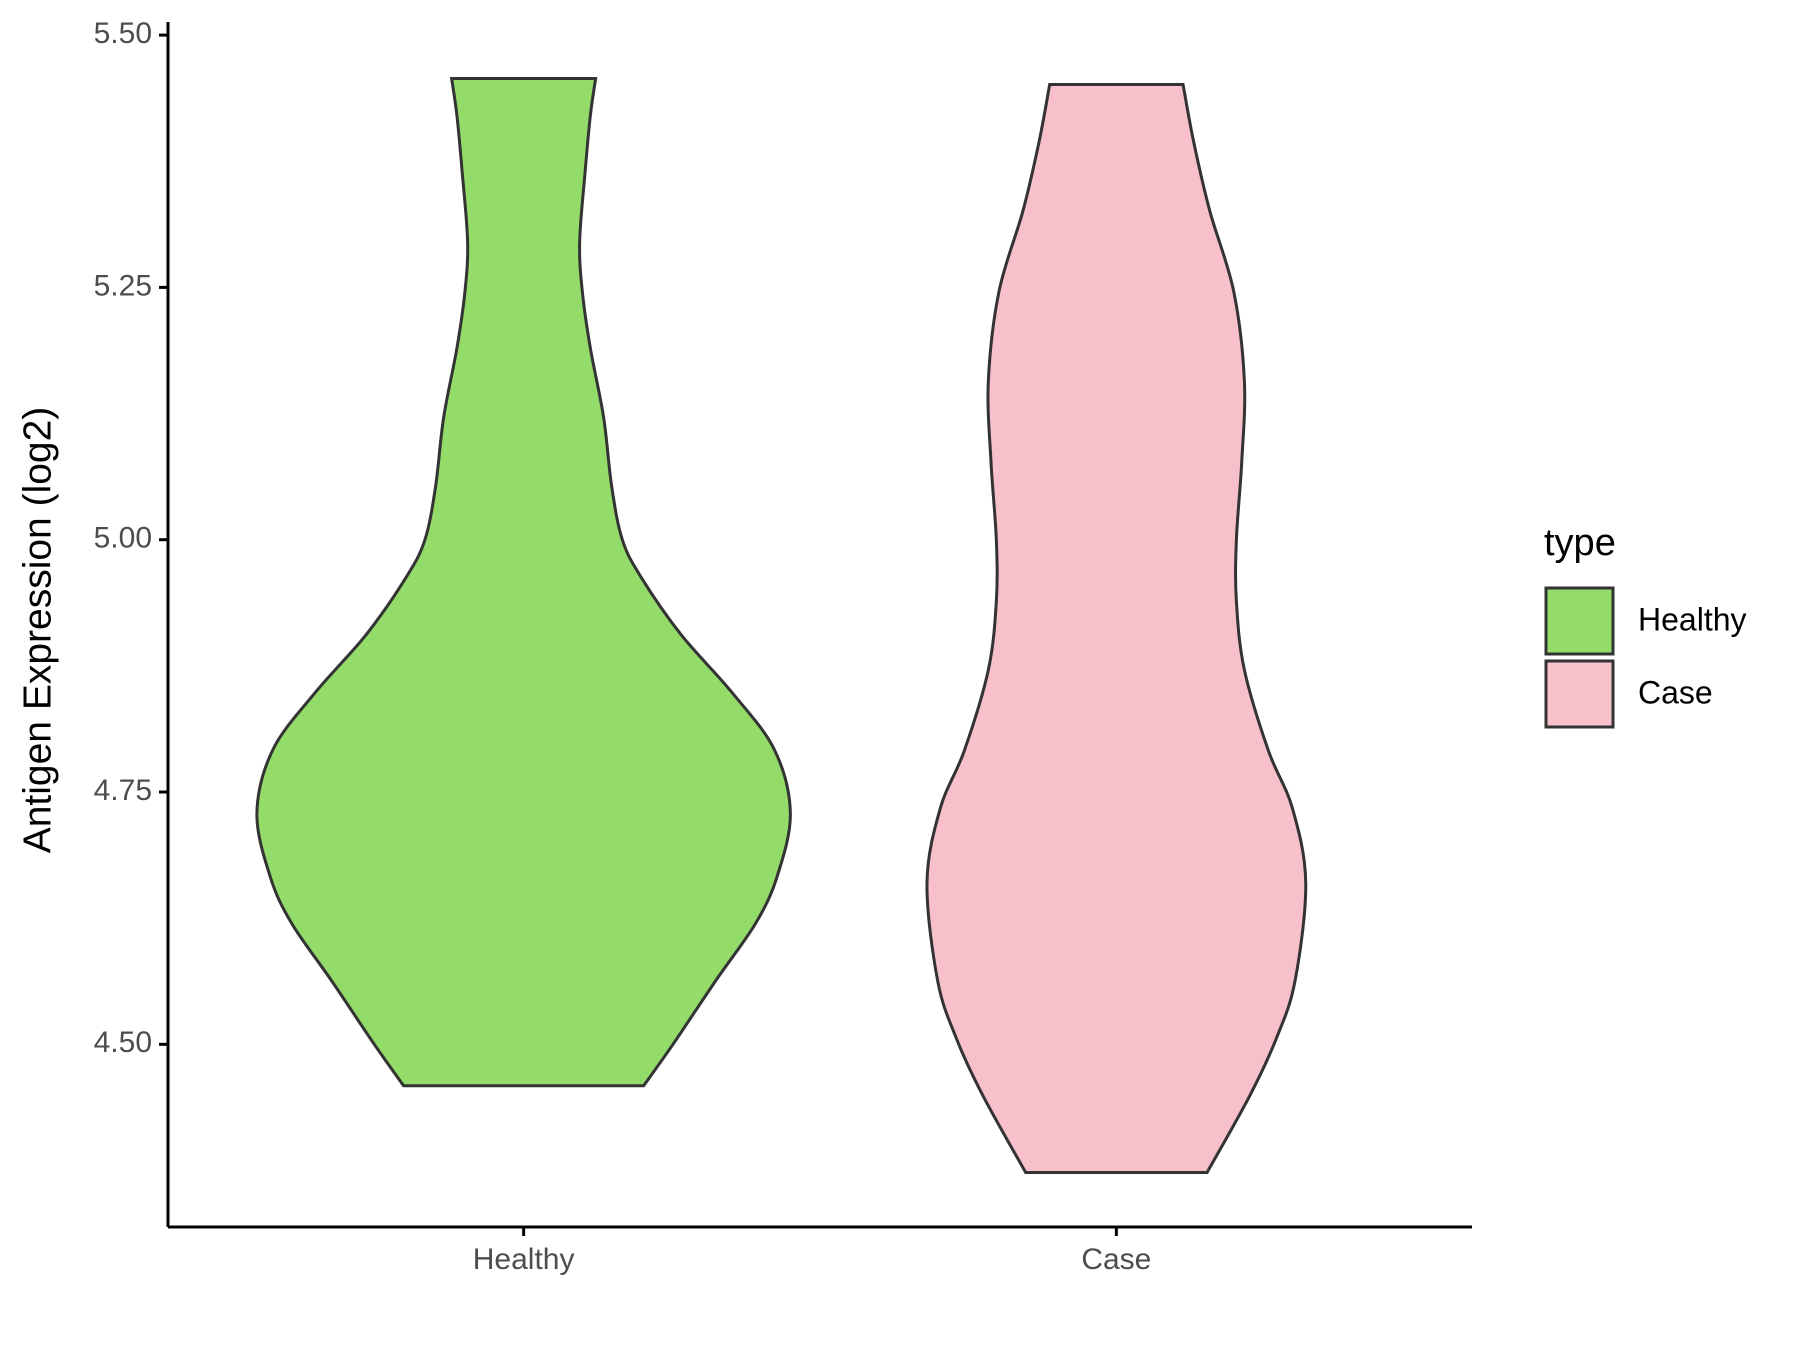 The image size is (1800, 1350). What do you see at coordinates (1692, 619) in the screenshot?
I see `legend-label: Healthy` at bounding box center [1692, 619].